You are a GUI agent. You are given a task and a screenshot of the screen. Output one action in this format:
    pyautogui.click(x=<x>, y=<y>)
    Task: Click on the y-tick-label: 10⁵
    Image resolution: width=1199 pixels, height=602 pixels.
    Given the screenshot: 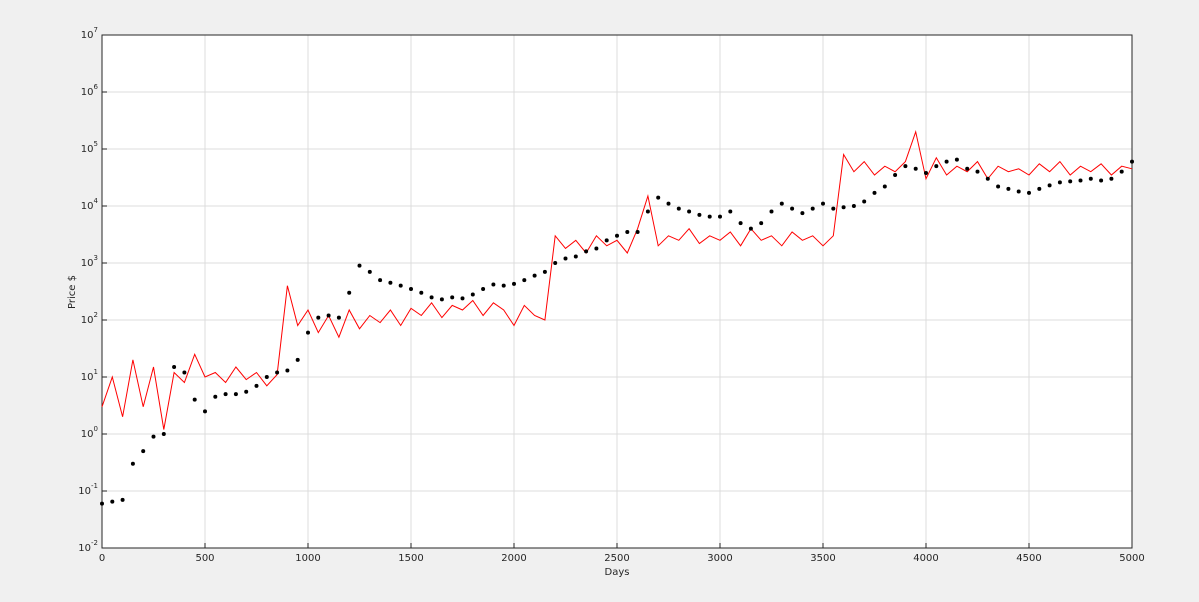 What is the action you would take?
    pyautogui.click(x=89, y=147)
    